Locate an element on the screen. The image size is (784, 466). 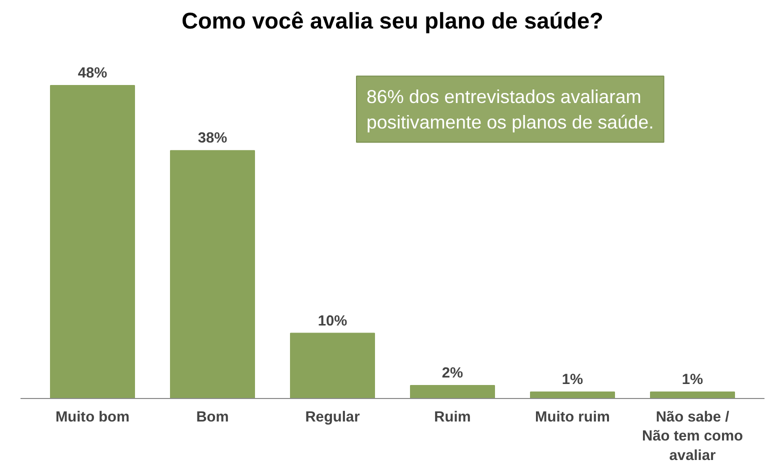
x-tick-label: Ruim is located at coordinates (452, 418).